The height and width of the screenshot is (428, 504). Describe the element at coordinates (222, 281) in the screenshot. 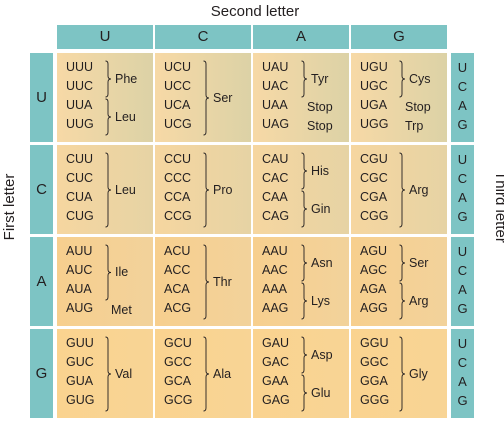

I see `amino-acid-label: Thr` at that location.